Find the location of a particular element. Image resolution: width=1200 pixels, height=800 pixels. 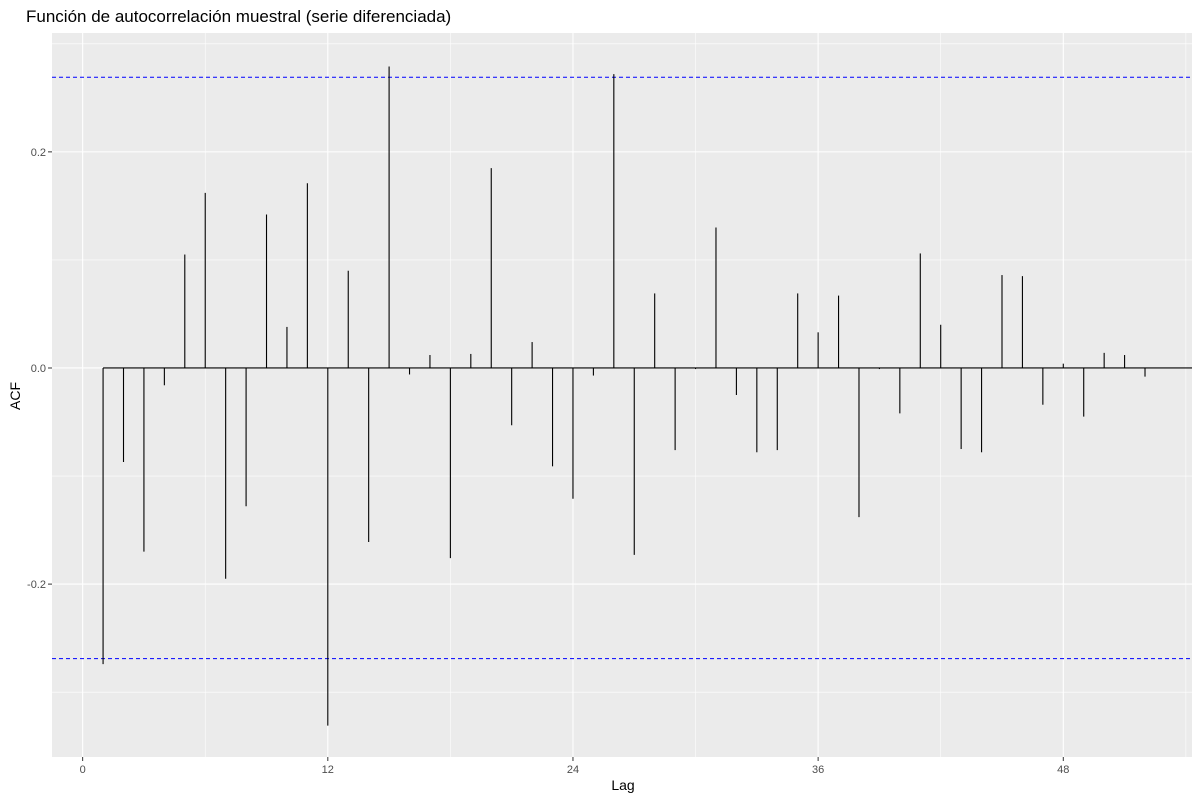

x-axis-title: Lag is located at coordinates (622, 785).